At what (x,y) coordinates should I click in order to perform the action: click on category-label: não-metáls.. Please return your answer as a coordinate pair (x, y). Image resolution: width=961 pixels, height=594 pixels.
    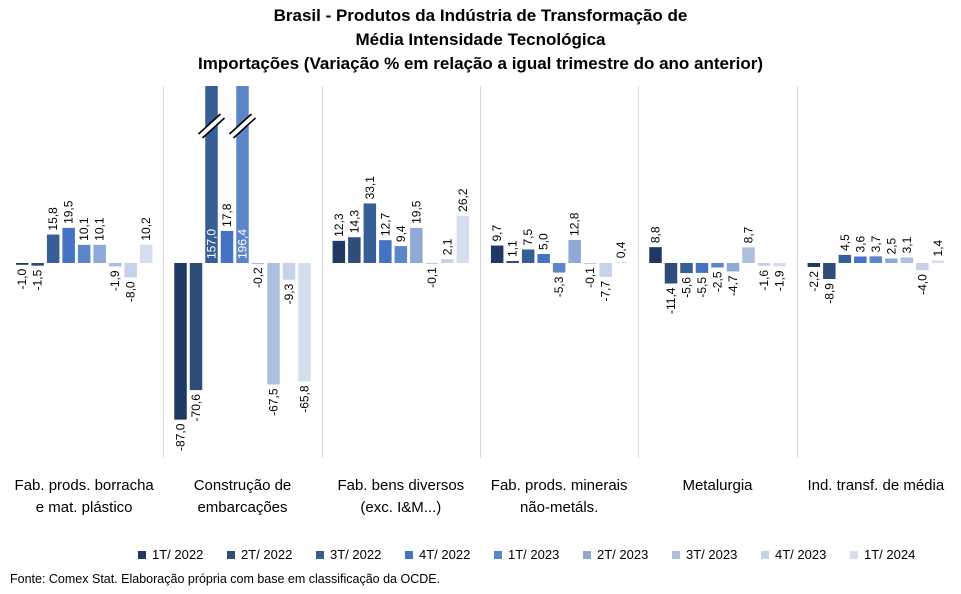
    Looking at the image, I should click on (559, 507).